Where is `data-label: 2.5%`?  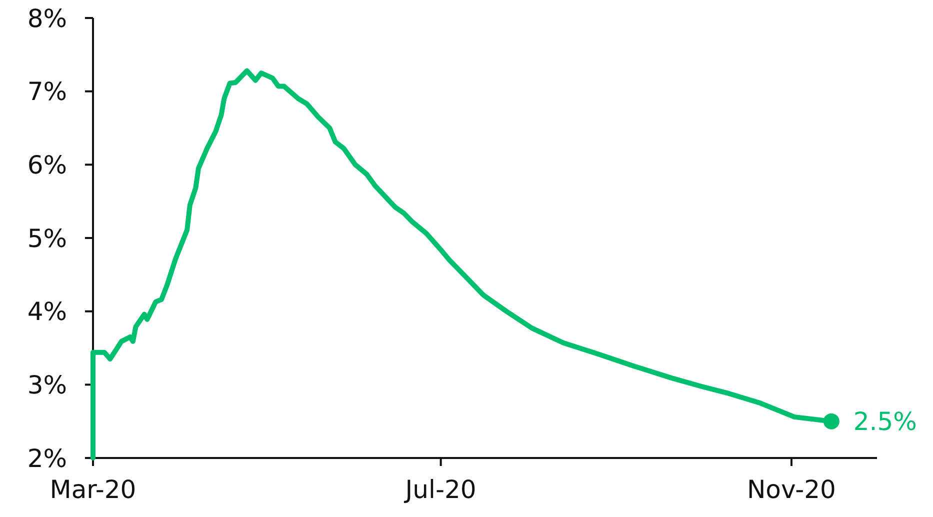 data-label: 2.5% is located at coordinates (885, 421).